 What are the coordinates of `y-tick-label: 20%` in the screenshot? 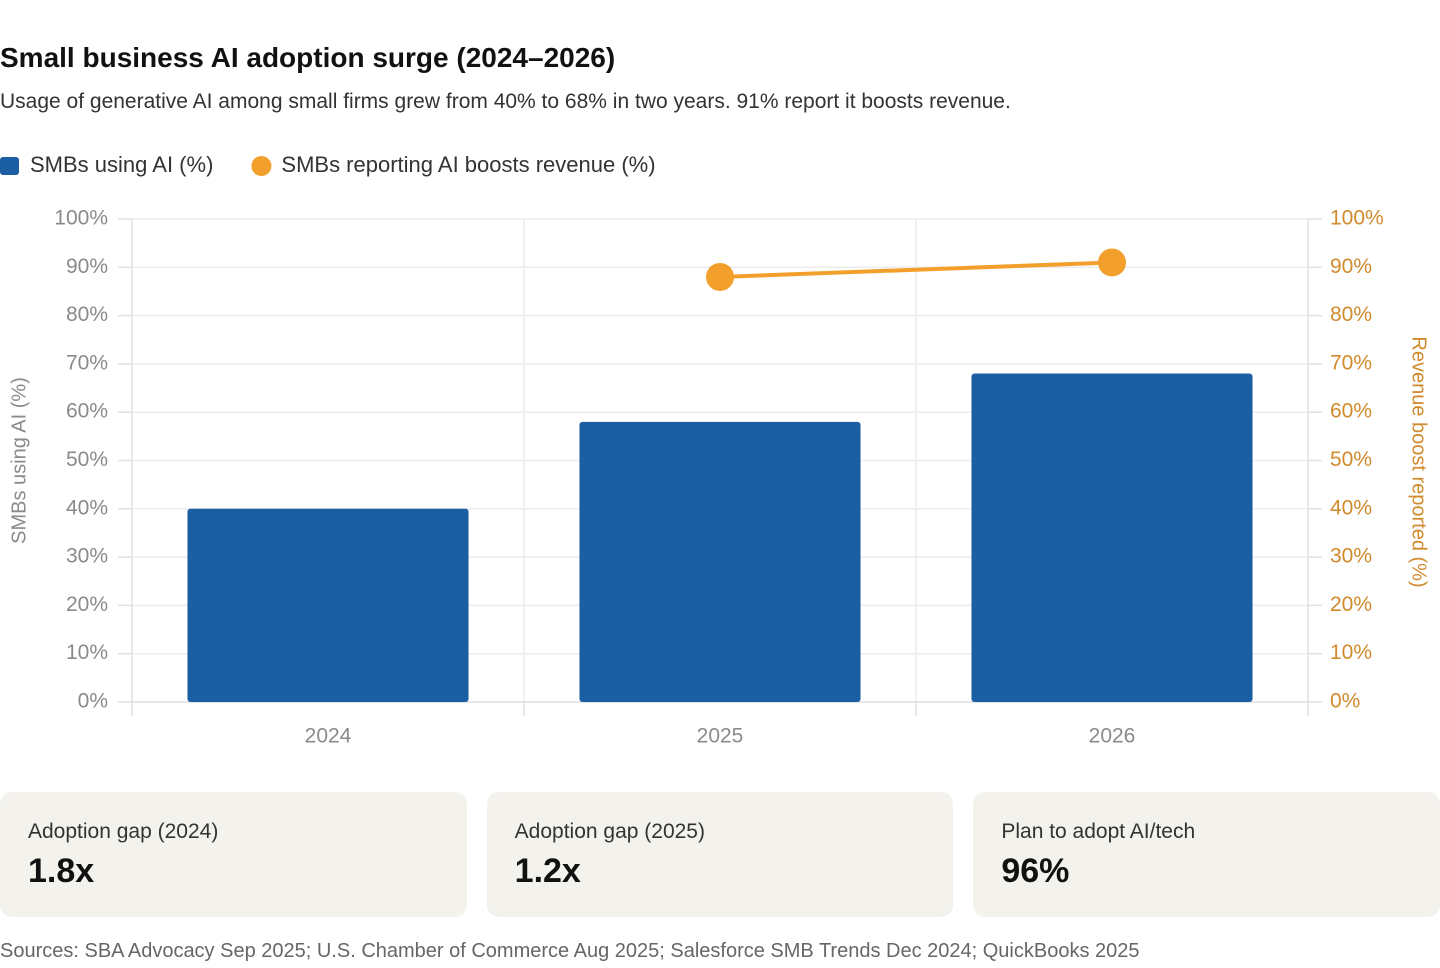 It's located at (87, 604).